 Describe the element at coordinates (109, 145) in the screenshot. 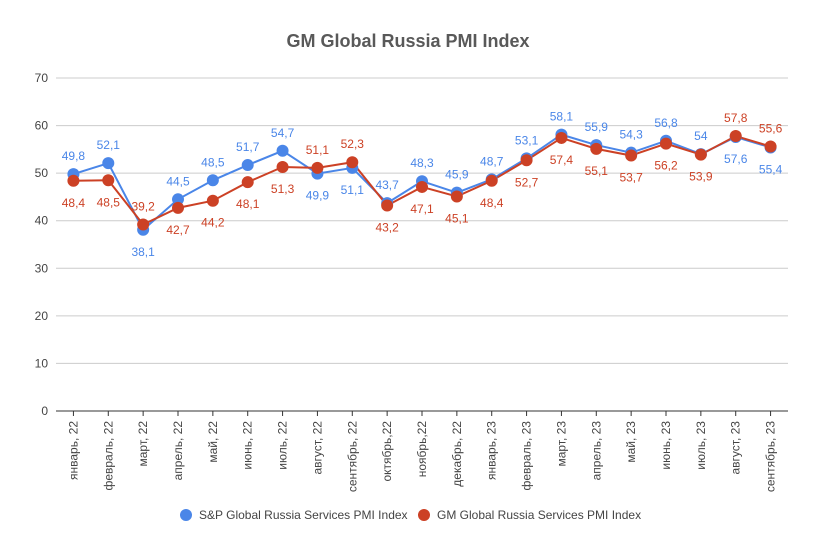

I see `data-label-sp: 52,1` at that location.